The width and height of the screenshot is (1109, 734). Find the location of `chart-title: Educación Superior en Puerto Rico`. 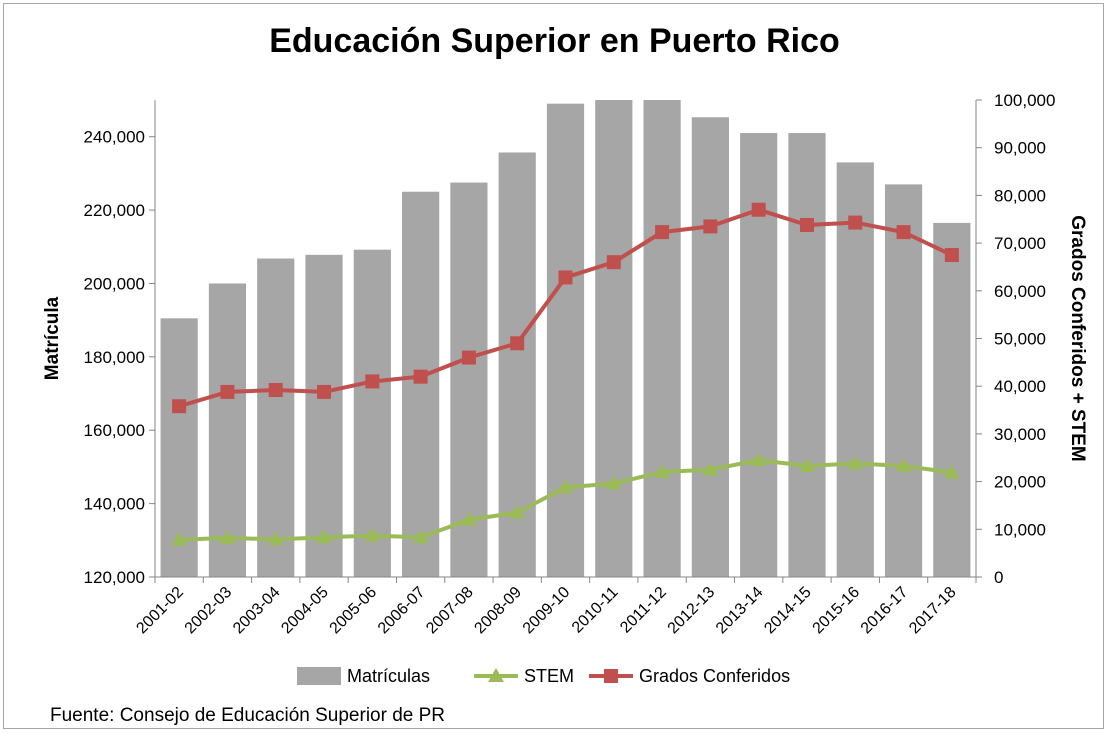

chart-title: Educación Superior en Puerto Rico is located at coordinates (554, 41).